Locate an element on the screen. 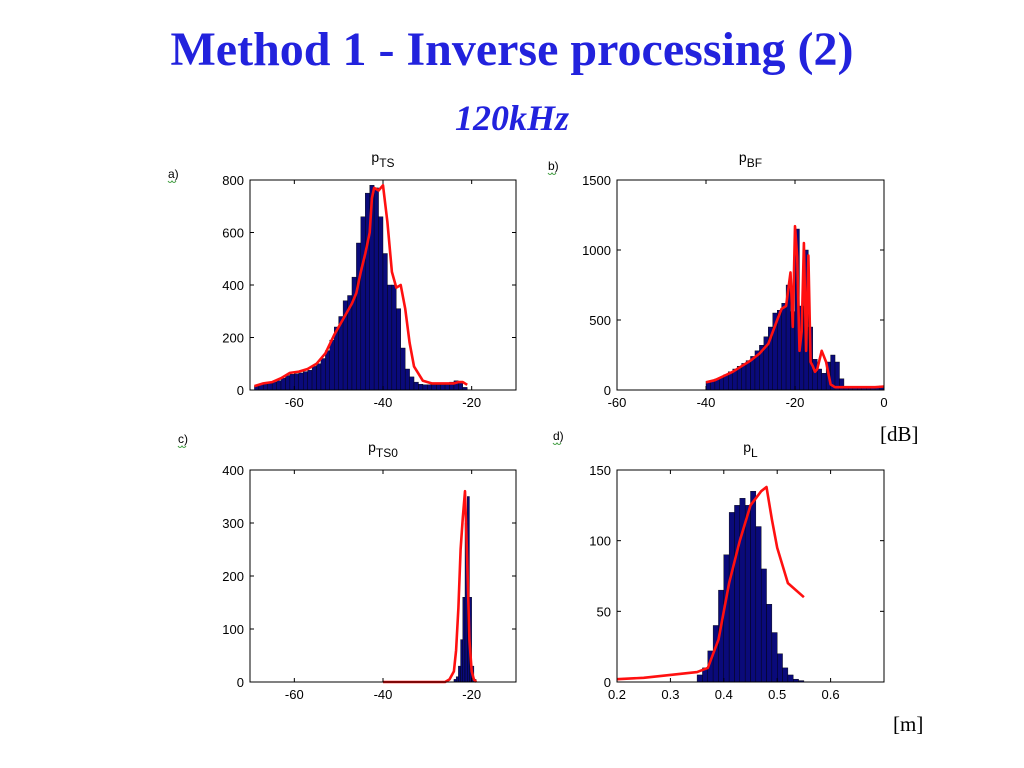 Image resolution: width=1024 pixels, height=768 pixels. y-tick-label: 300 is located at coordinates (233, 523).